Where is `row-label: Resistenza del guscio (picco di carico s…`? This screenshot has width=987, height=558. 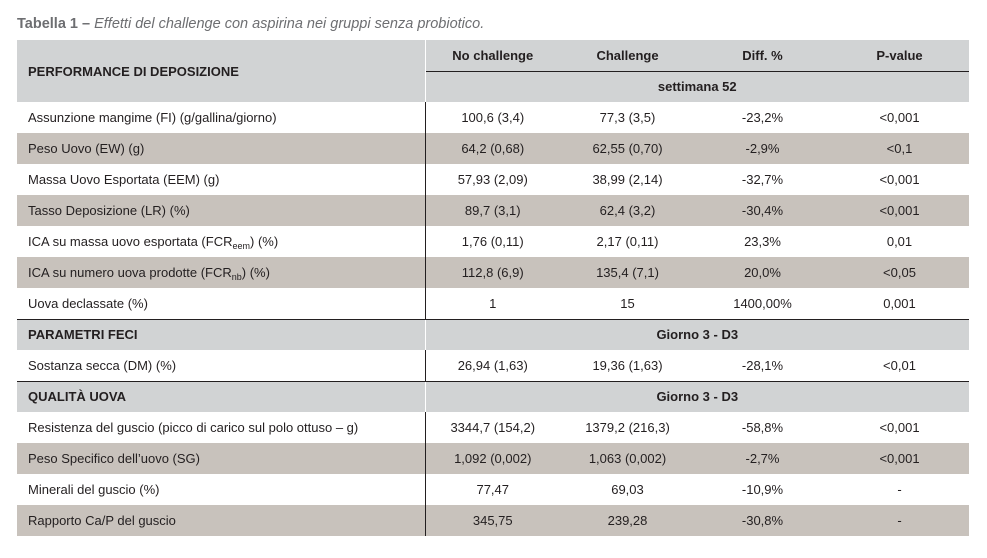 row-label: Resistenza del guscio (picco di carico s… is located at coordinates (221, 427).